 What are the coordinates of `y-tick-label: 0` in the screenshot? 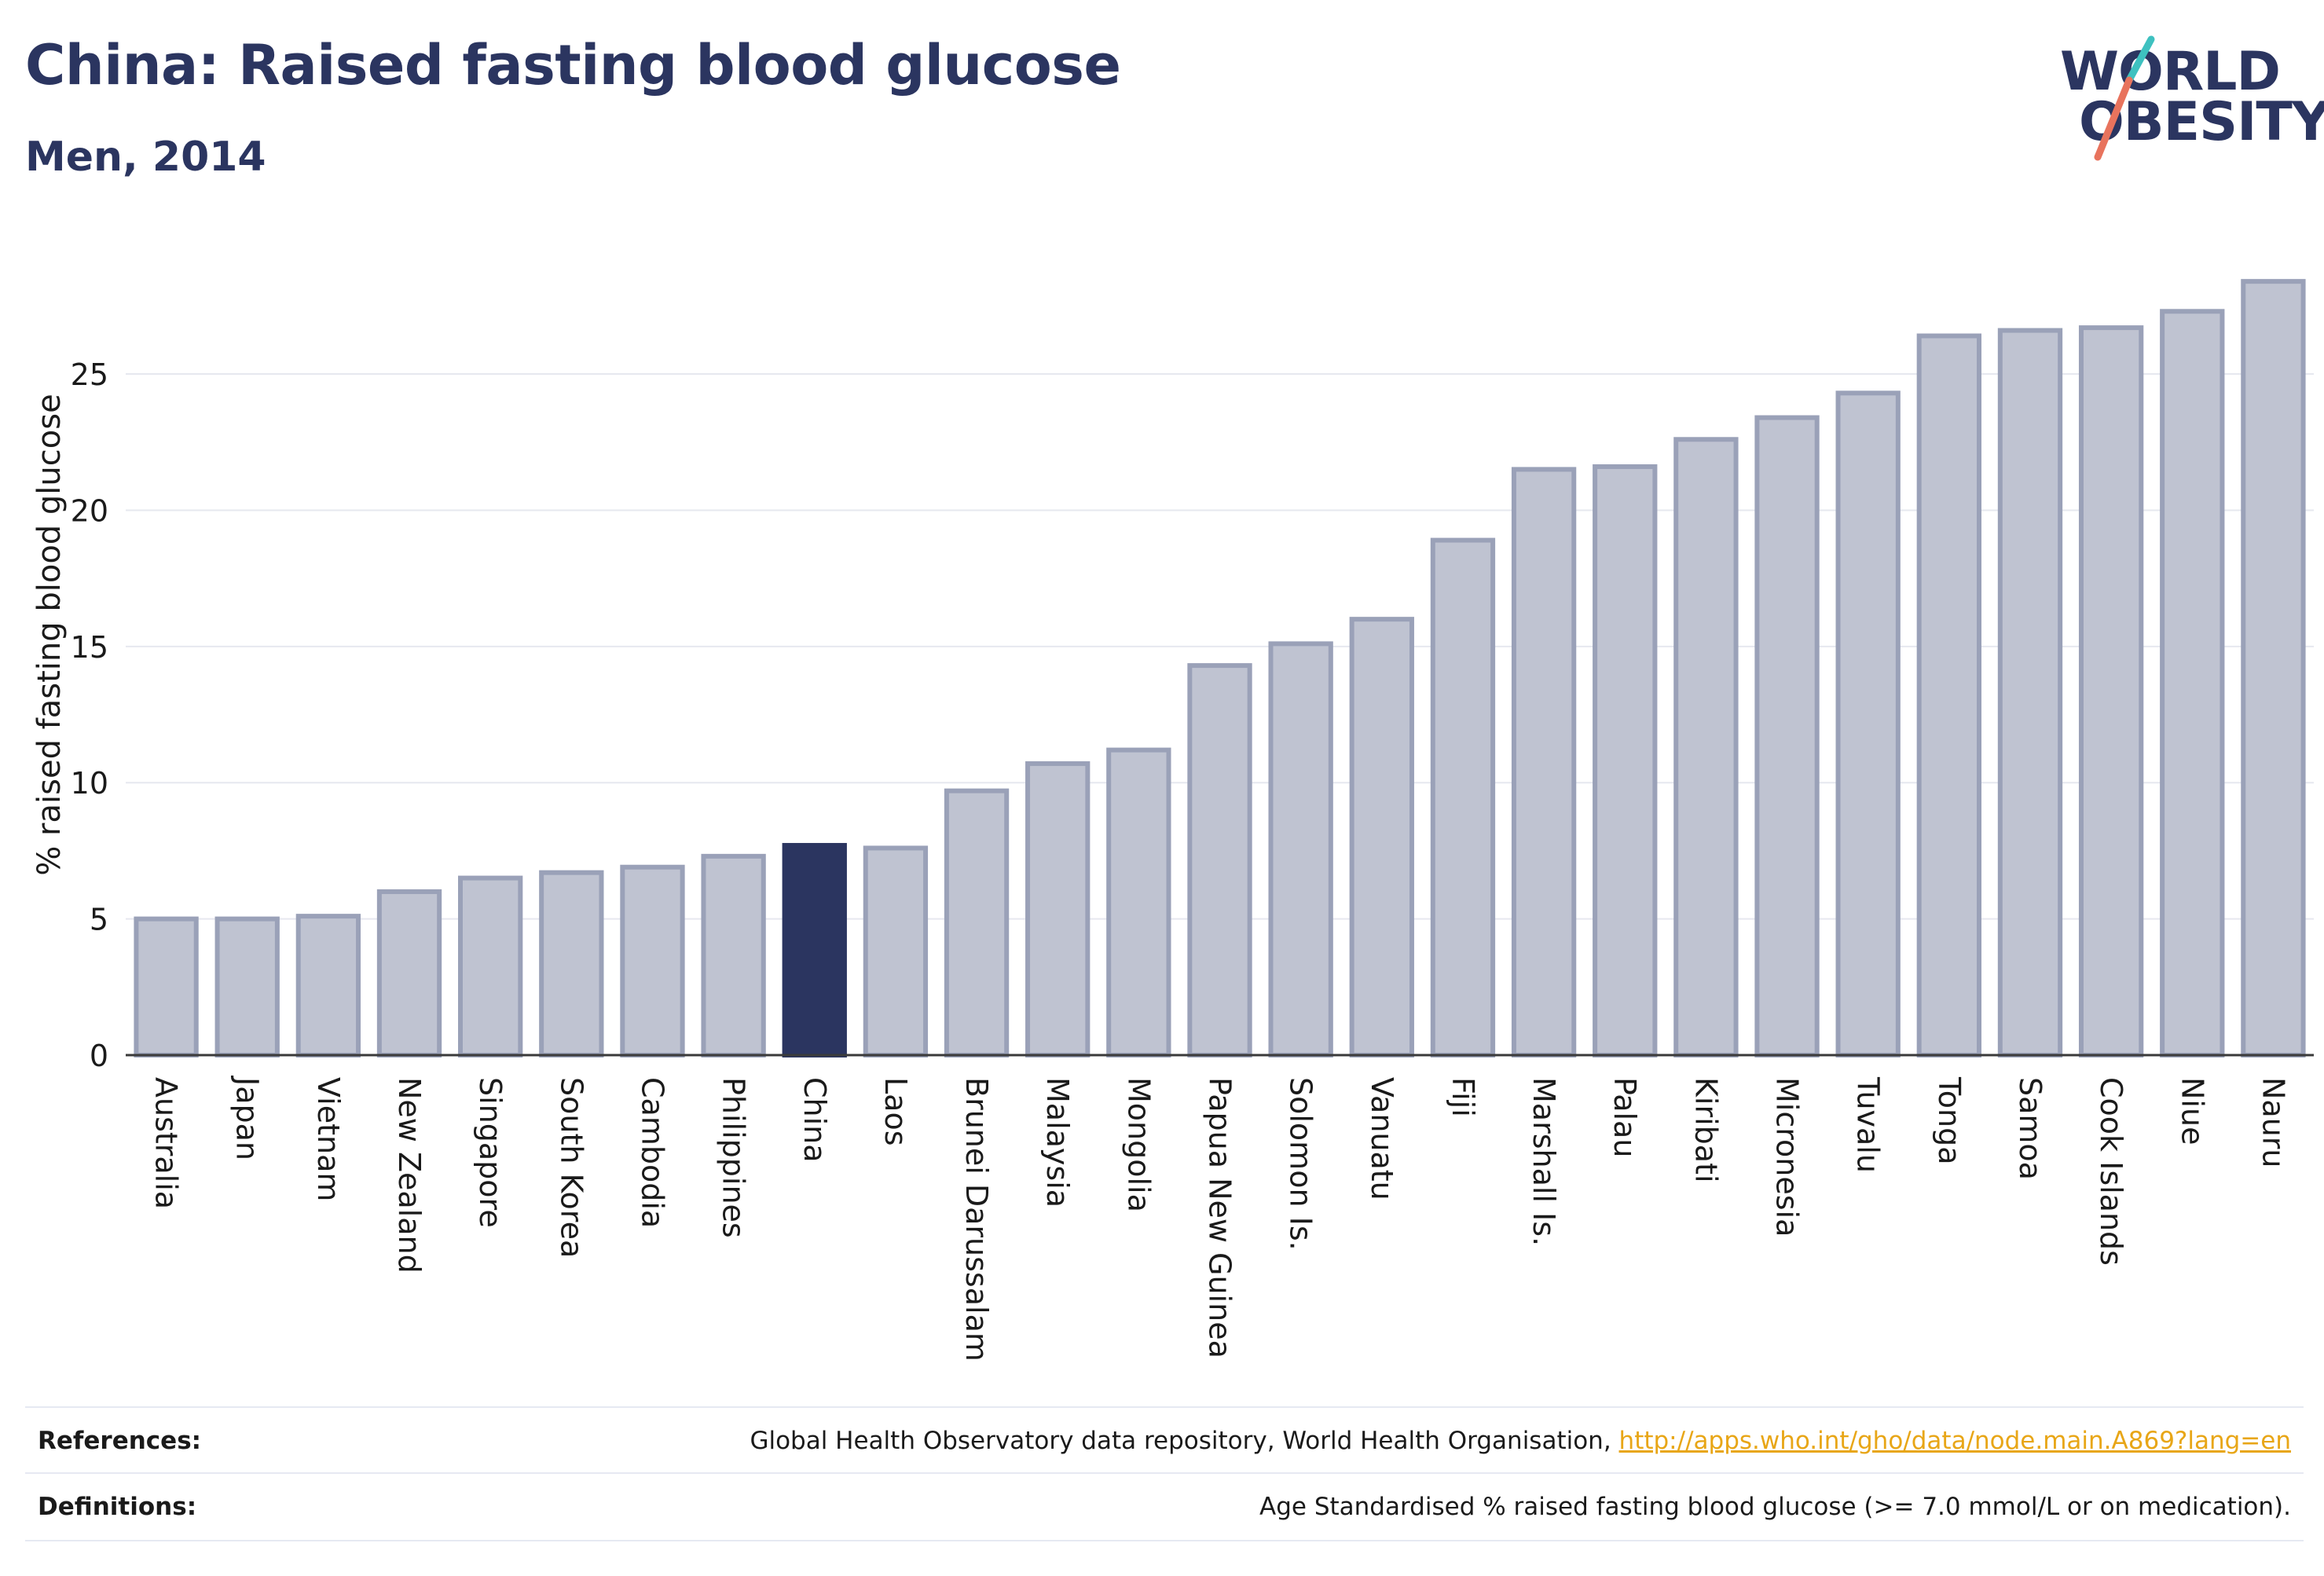 It's located at (99, 1056).